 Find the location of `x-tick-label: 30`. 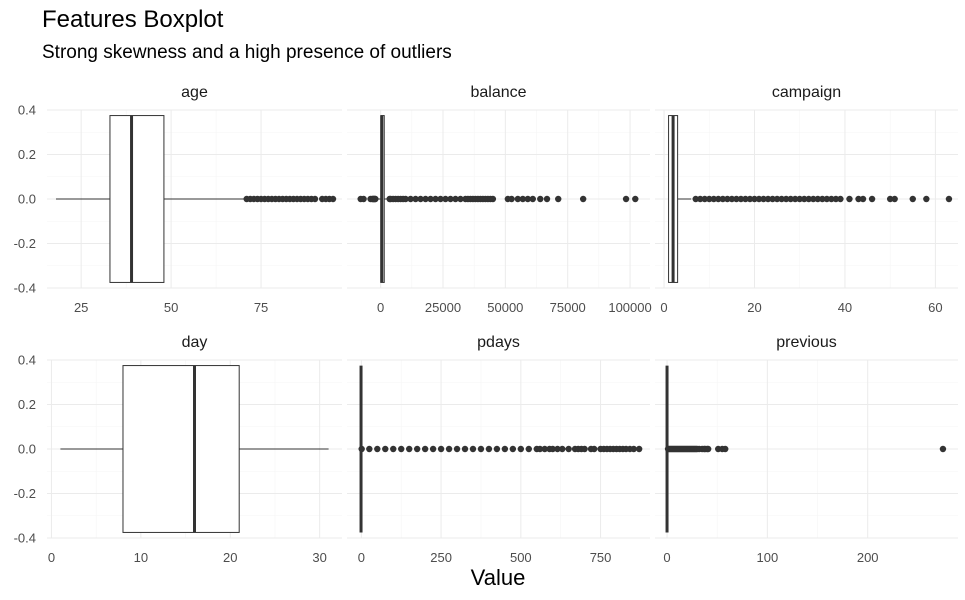

x-tick-label: 30 is located at coordinates (319, 557).